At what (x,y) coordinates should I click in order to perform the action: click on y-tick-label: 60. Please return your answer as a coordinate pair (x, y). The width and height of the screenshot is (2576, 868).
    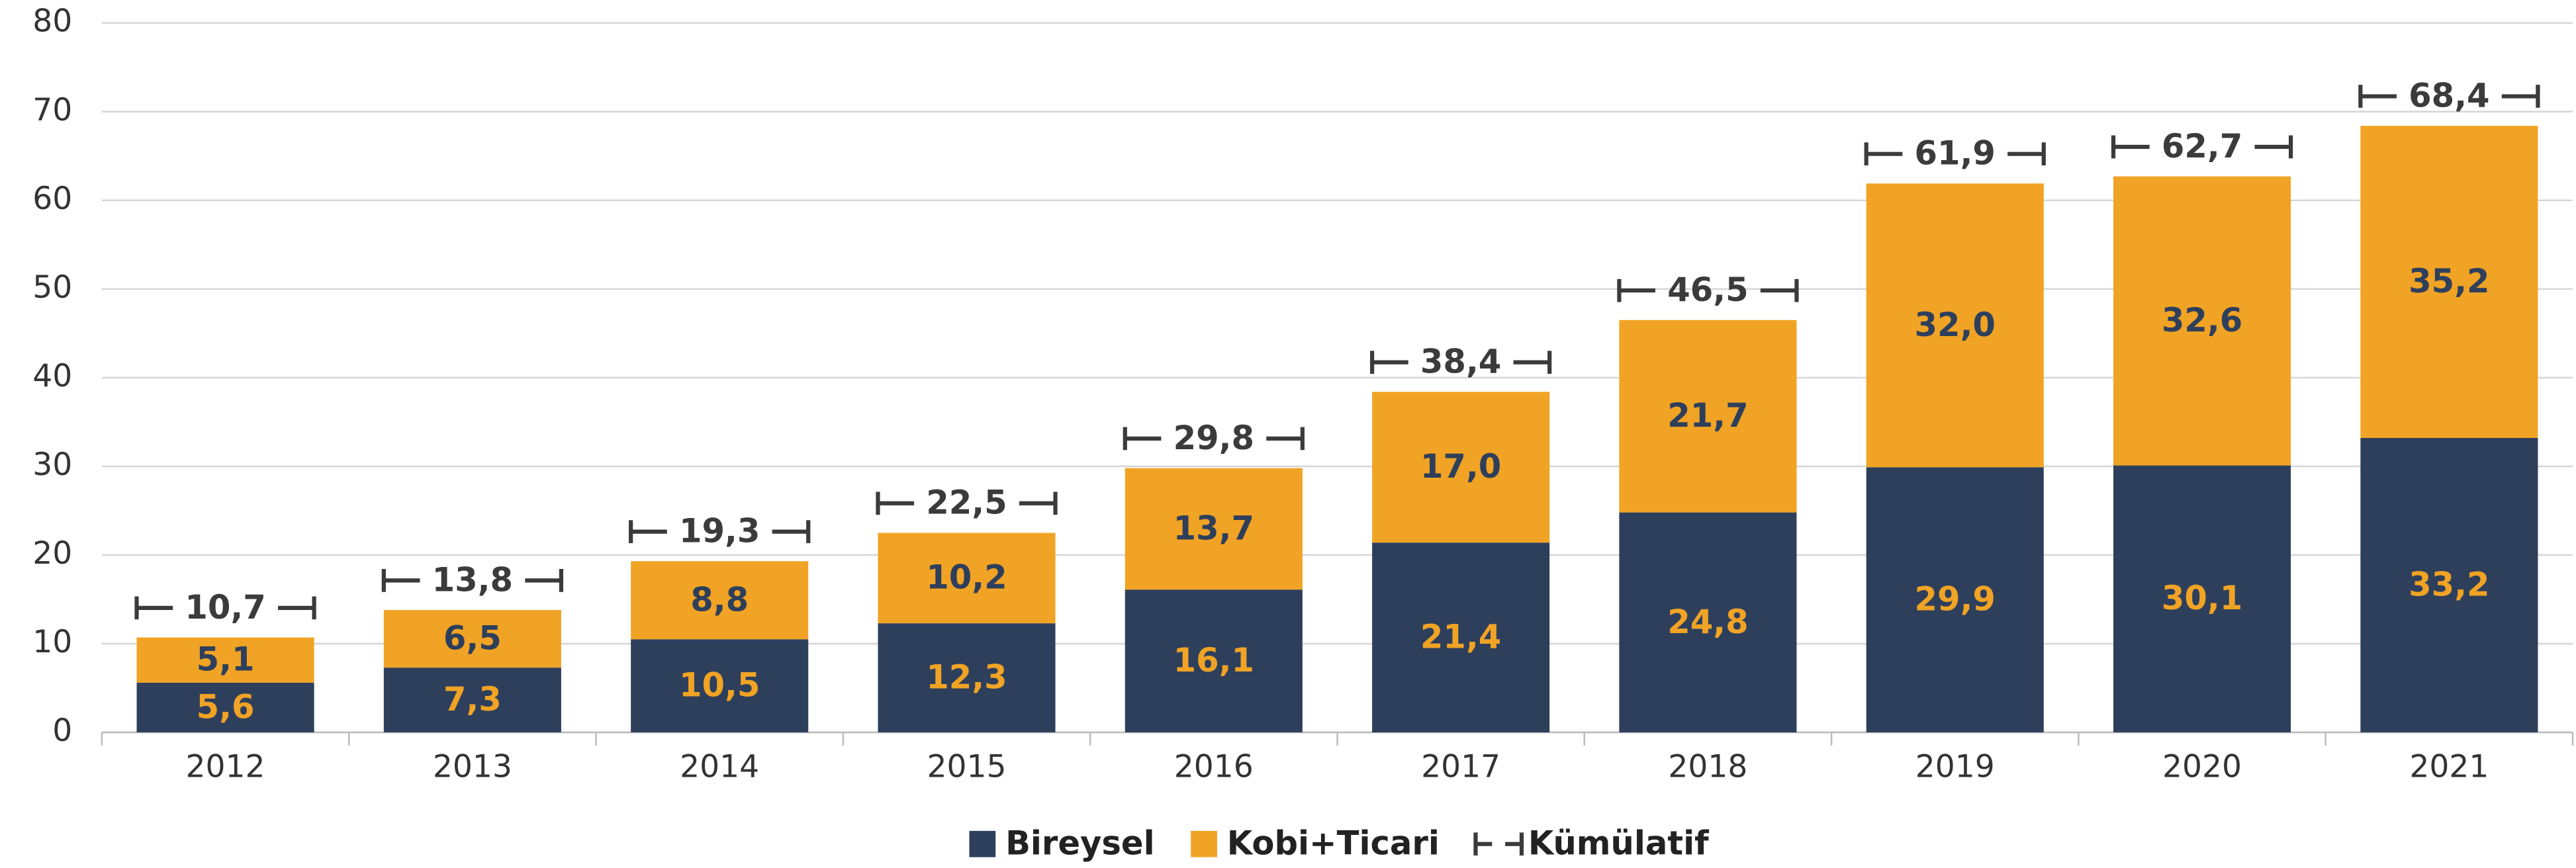
    Looking at the image, I should click on (52, 199).